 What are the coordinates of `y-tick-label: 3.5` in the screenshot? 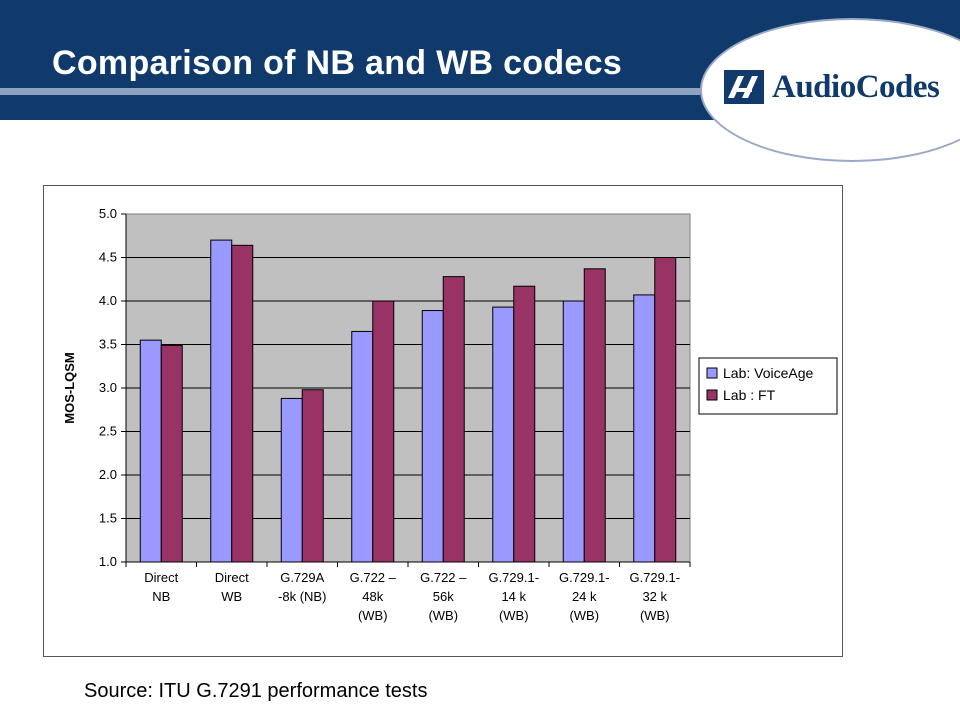 It's located at (108, 344).